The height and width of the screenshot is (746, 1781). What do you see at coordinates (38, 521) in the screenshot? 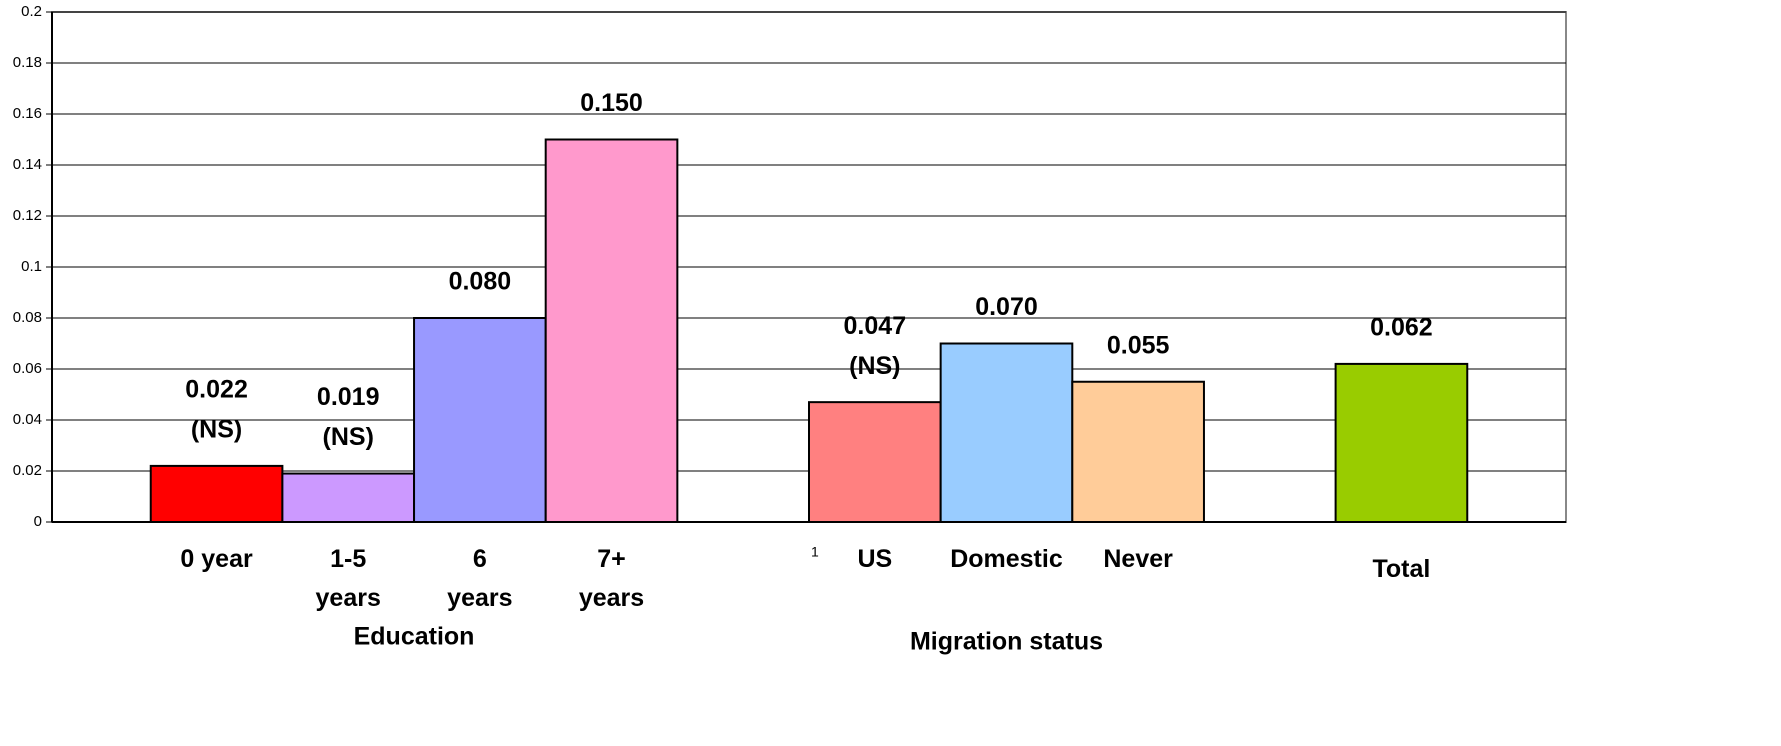
I see `y-tick-label: 0` at bounding box center [38, 521].